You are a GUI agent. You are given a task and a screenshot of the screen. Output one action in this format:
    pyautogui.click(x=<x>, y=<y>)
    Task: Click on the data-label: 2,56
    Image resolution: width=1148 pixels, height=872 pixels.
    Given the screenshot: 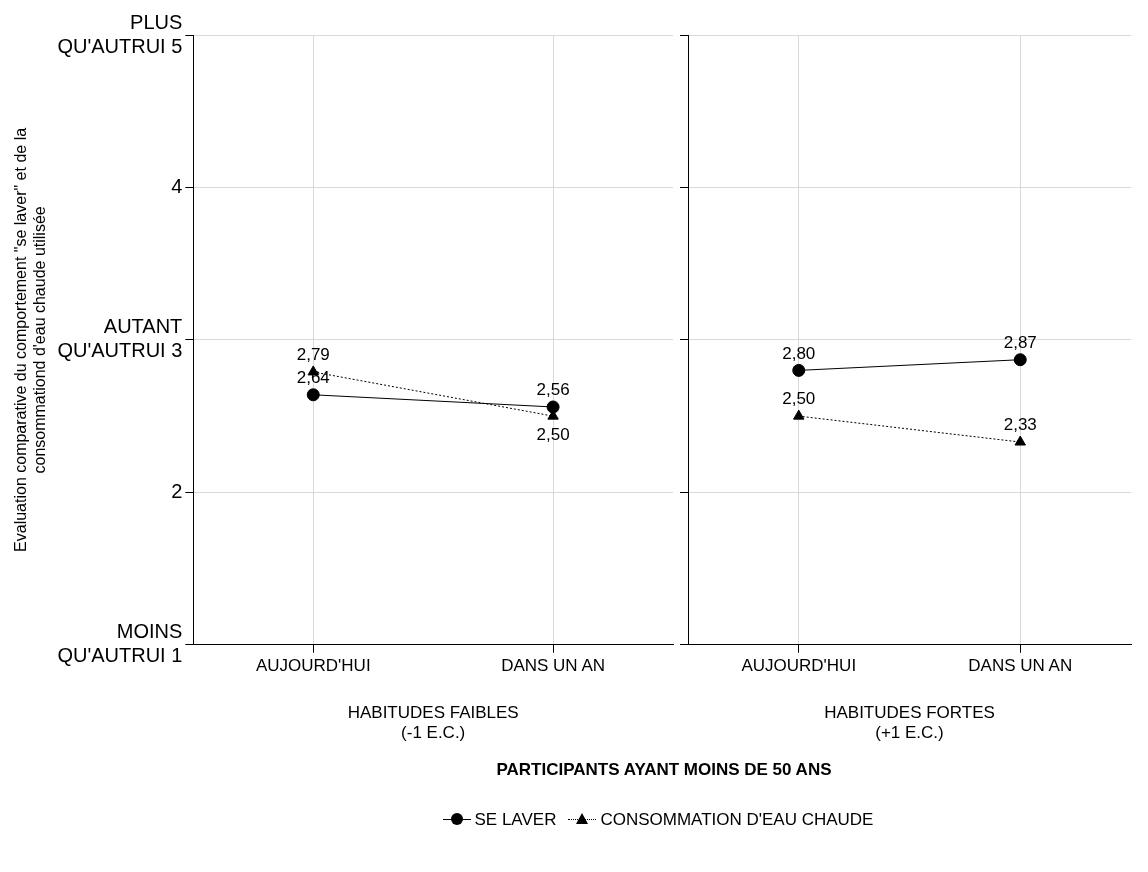 What is the action you would take?
    pyautogui.click(x=553, y=390)
    